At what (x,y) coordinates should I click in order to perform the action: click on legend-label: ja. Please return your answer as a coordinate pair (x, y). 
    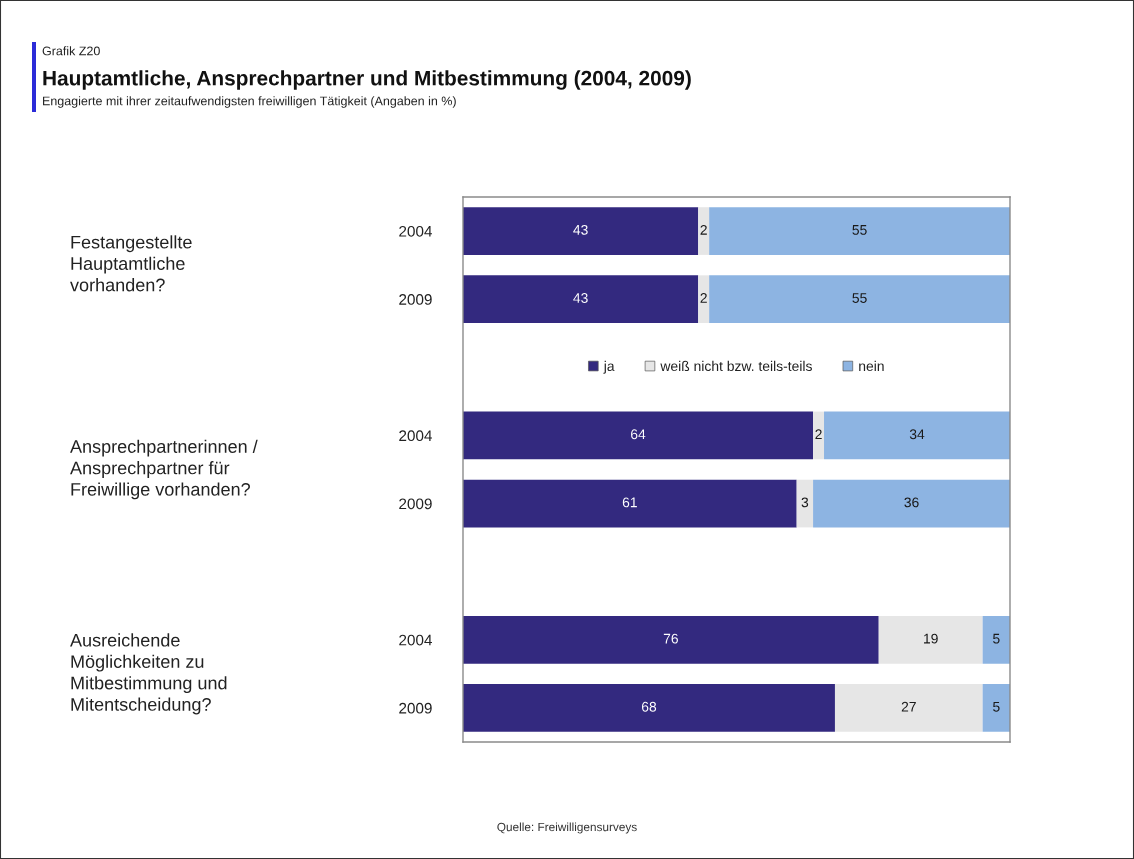
    Looking at the image, I should click on (609, 367).